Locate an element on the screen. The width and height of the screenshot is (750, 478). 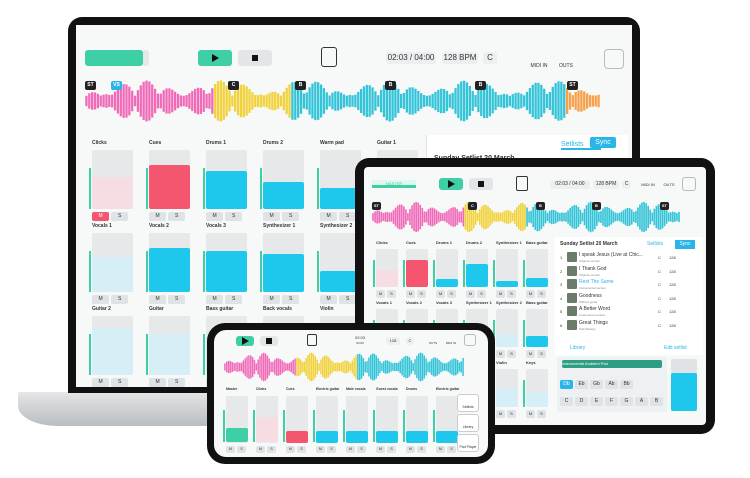
song-title: I Thank God is located at coordinates (593, 268).